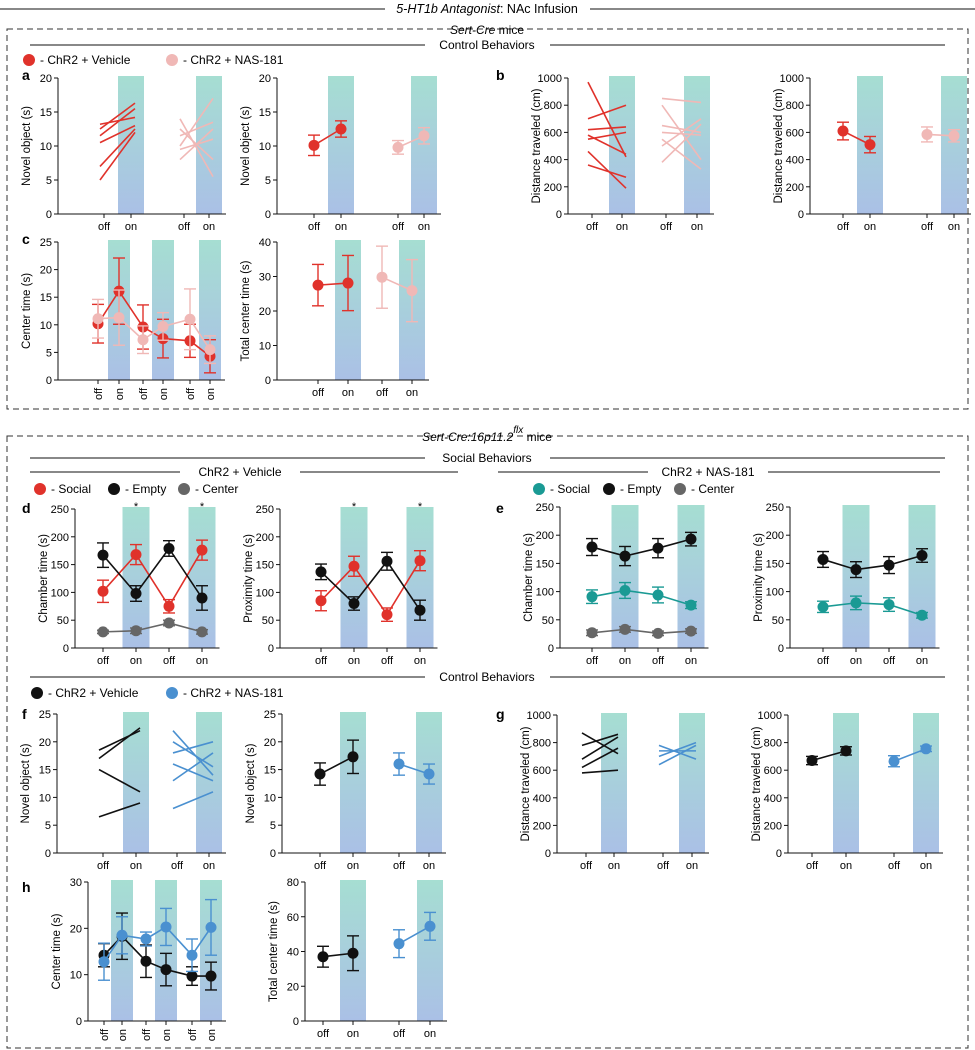 The height and width of the screenshot is (1050, 975). I want to click on section2-control-label: Control Behaviors, so click(486, 677).